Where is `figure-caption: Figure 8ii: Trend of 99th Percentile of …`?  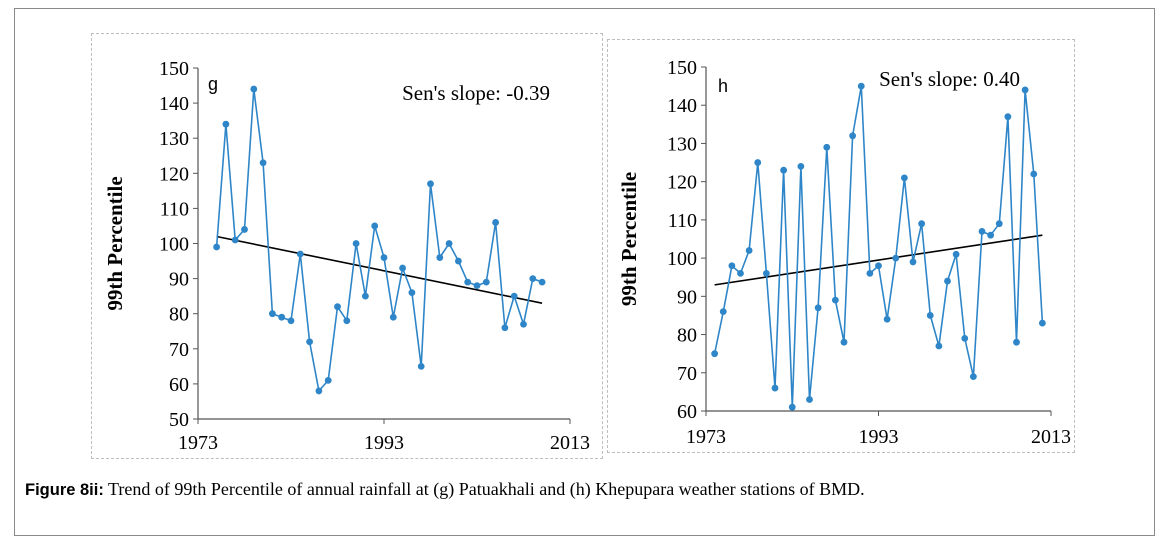
figure-caption: Figure 8ii: Trend of 99th Percentile of … is located at coordinates (445, 489).